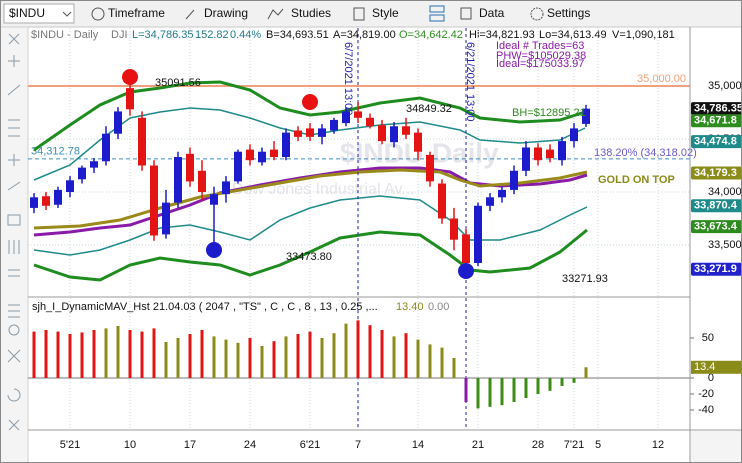  I want to click on menu-item: Data, so click(492, 13).